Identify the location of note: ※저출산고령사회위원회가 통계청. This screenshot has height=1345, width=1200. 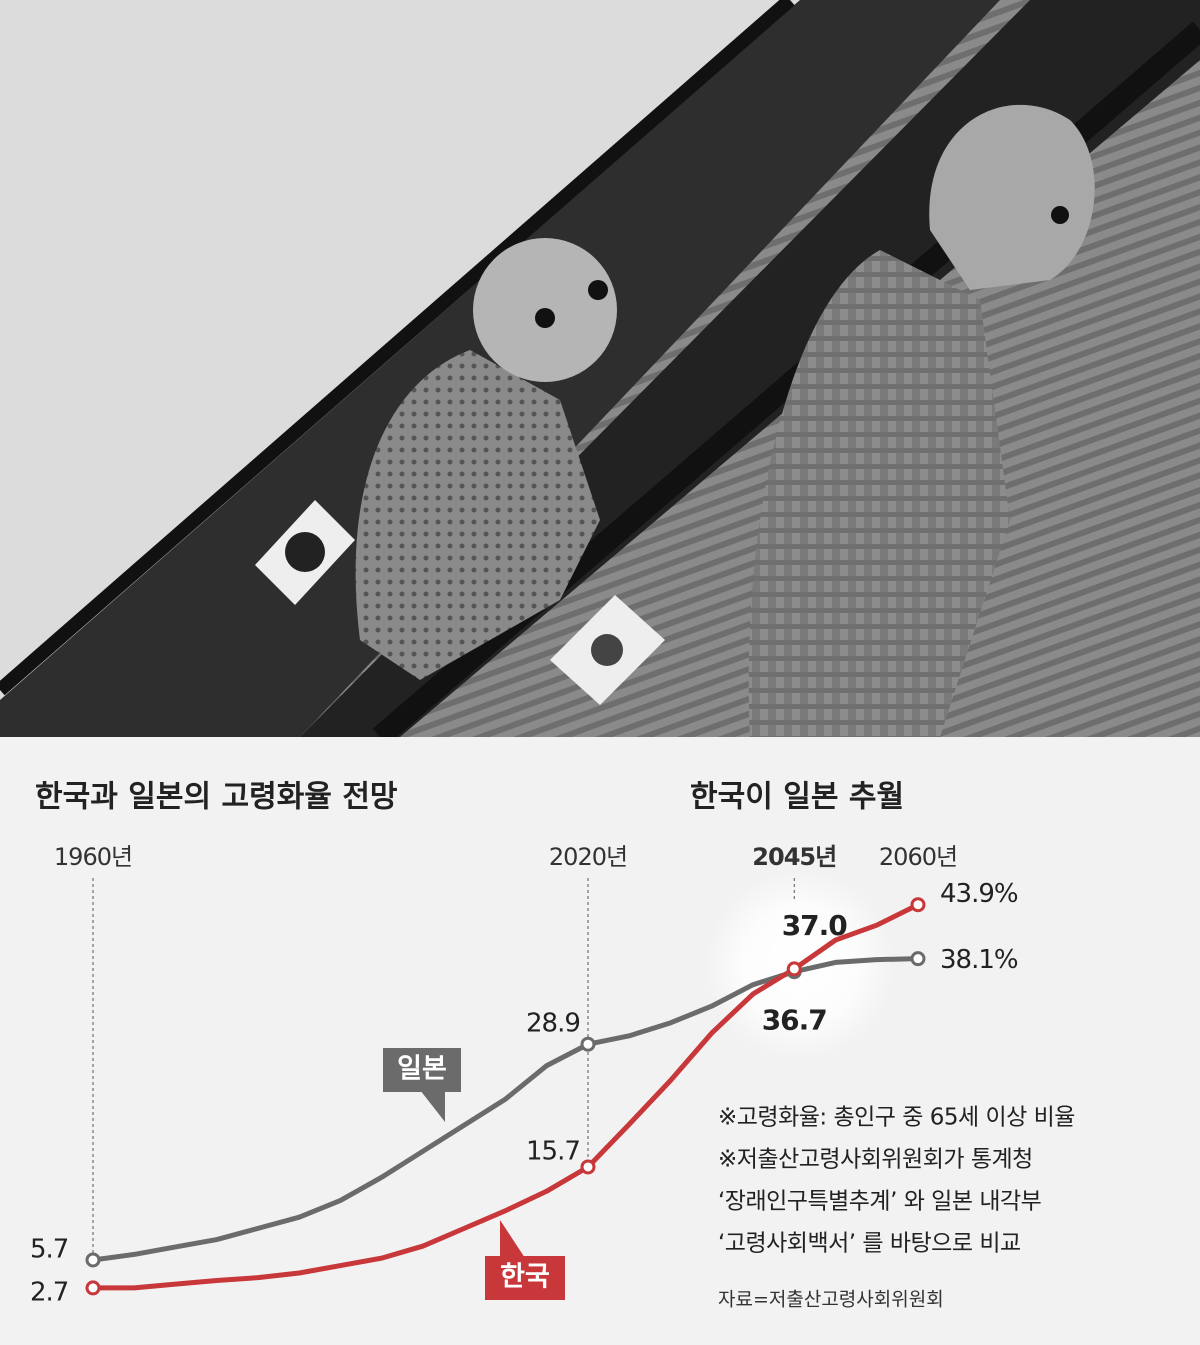
(875, 1160).